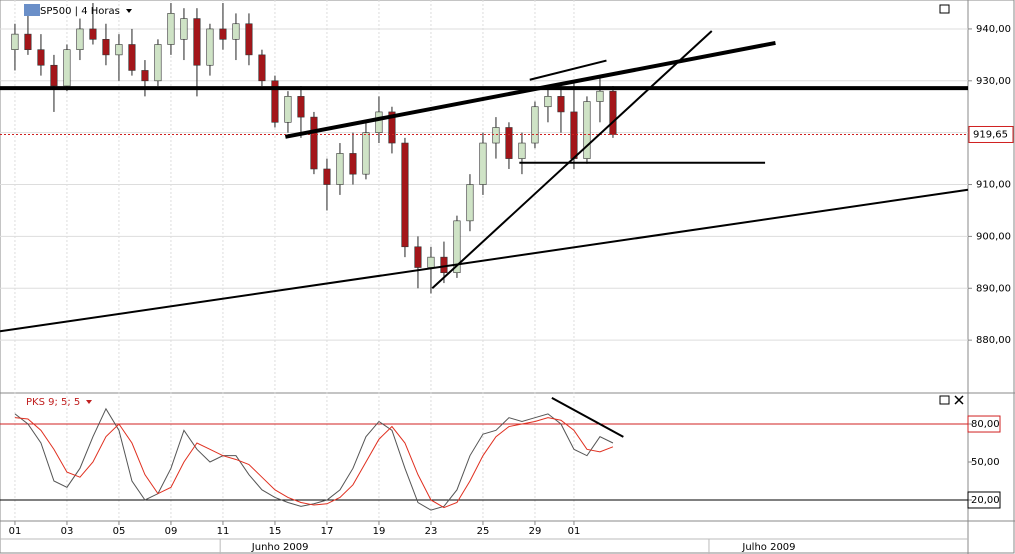 The image size is (1015, 554). What do you see at coordinates (993, 185) in the screenshot?
I see `y-tick-label: 910,00` at bounding box center [993, 185].